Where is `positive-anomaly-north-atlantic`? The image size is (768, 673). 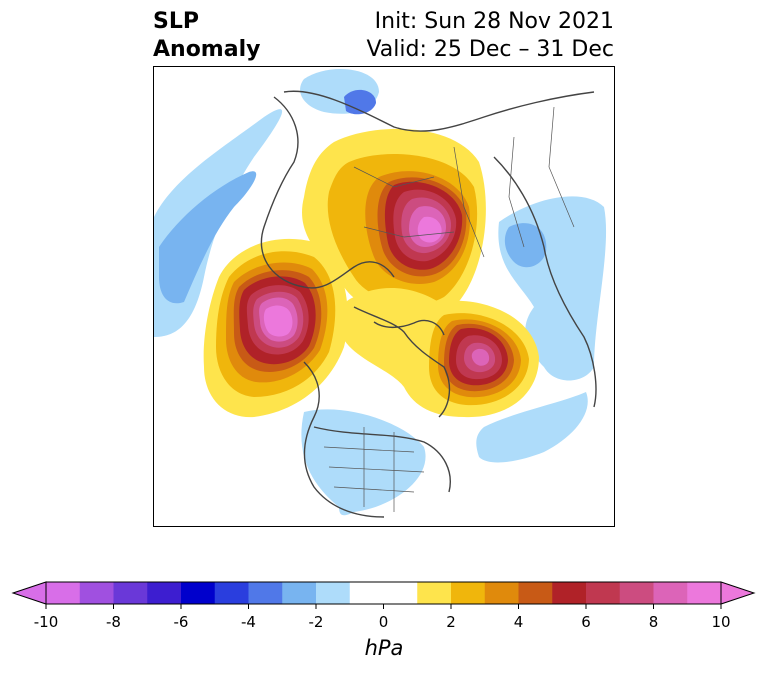
positive-anomaly-north-atlantic is located at coordinates (438, 352).